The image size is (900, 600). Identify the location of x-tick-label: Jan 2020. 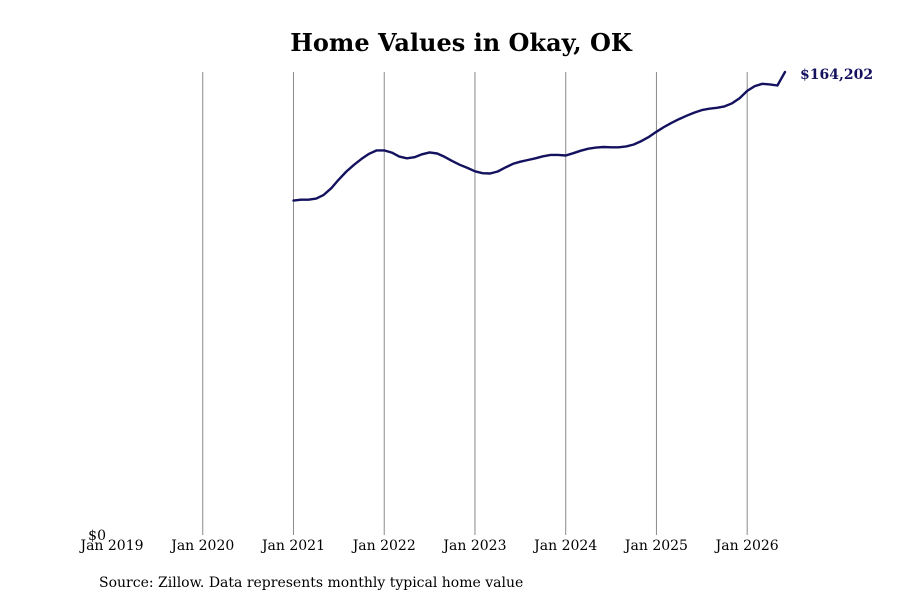
(201, 546).